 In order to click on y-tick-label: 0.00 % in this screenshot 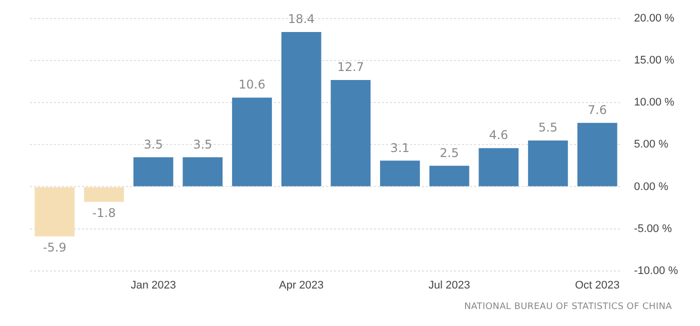, I will do `click(651, 186)`.